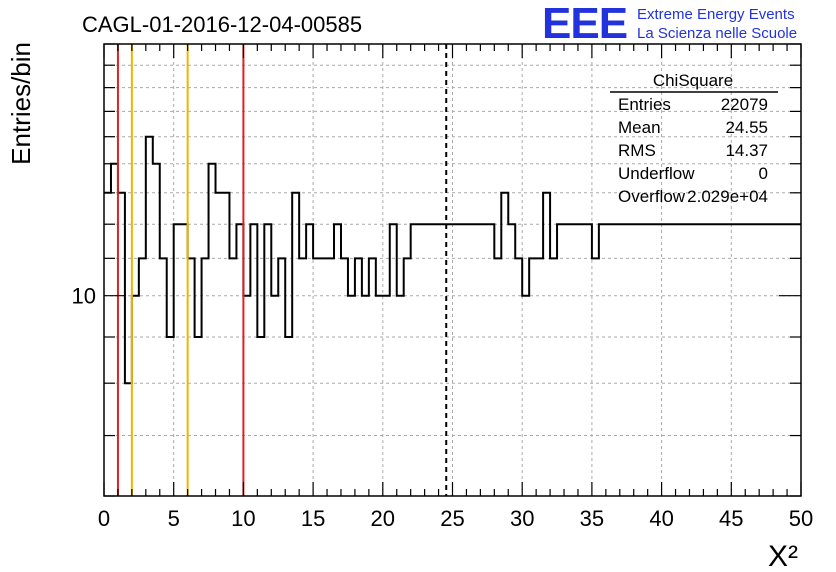 The image size is (836, 572). What do you see at coordinates (763, 173) in the screenshot?
I see `stats-value-underflow: 0` at bounding box center [763, 173].